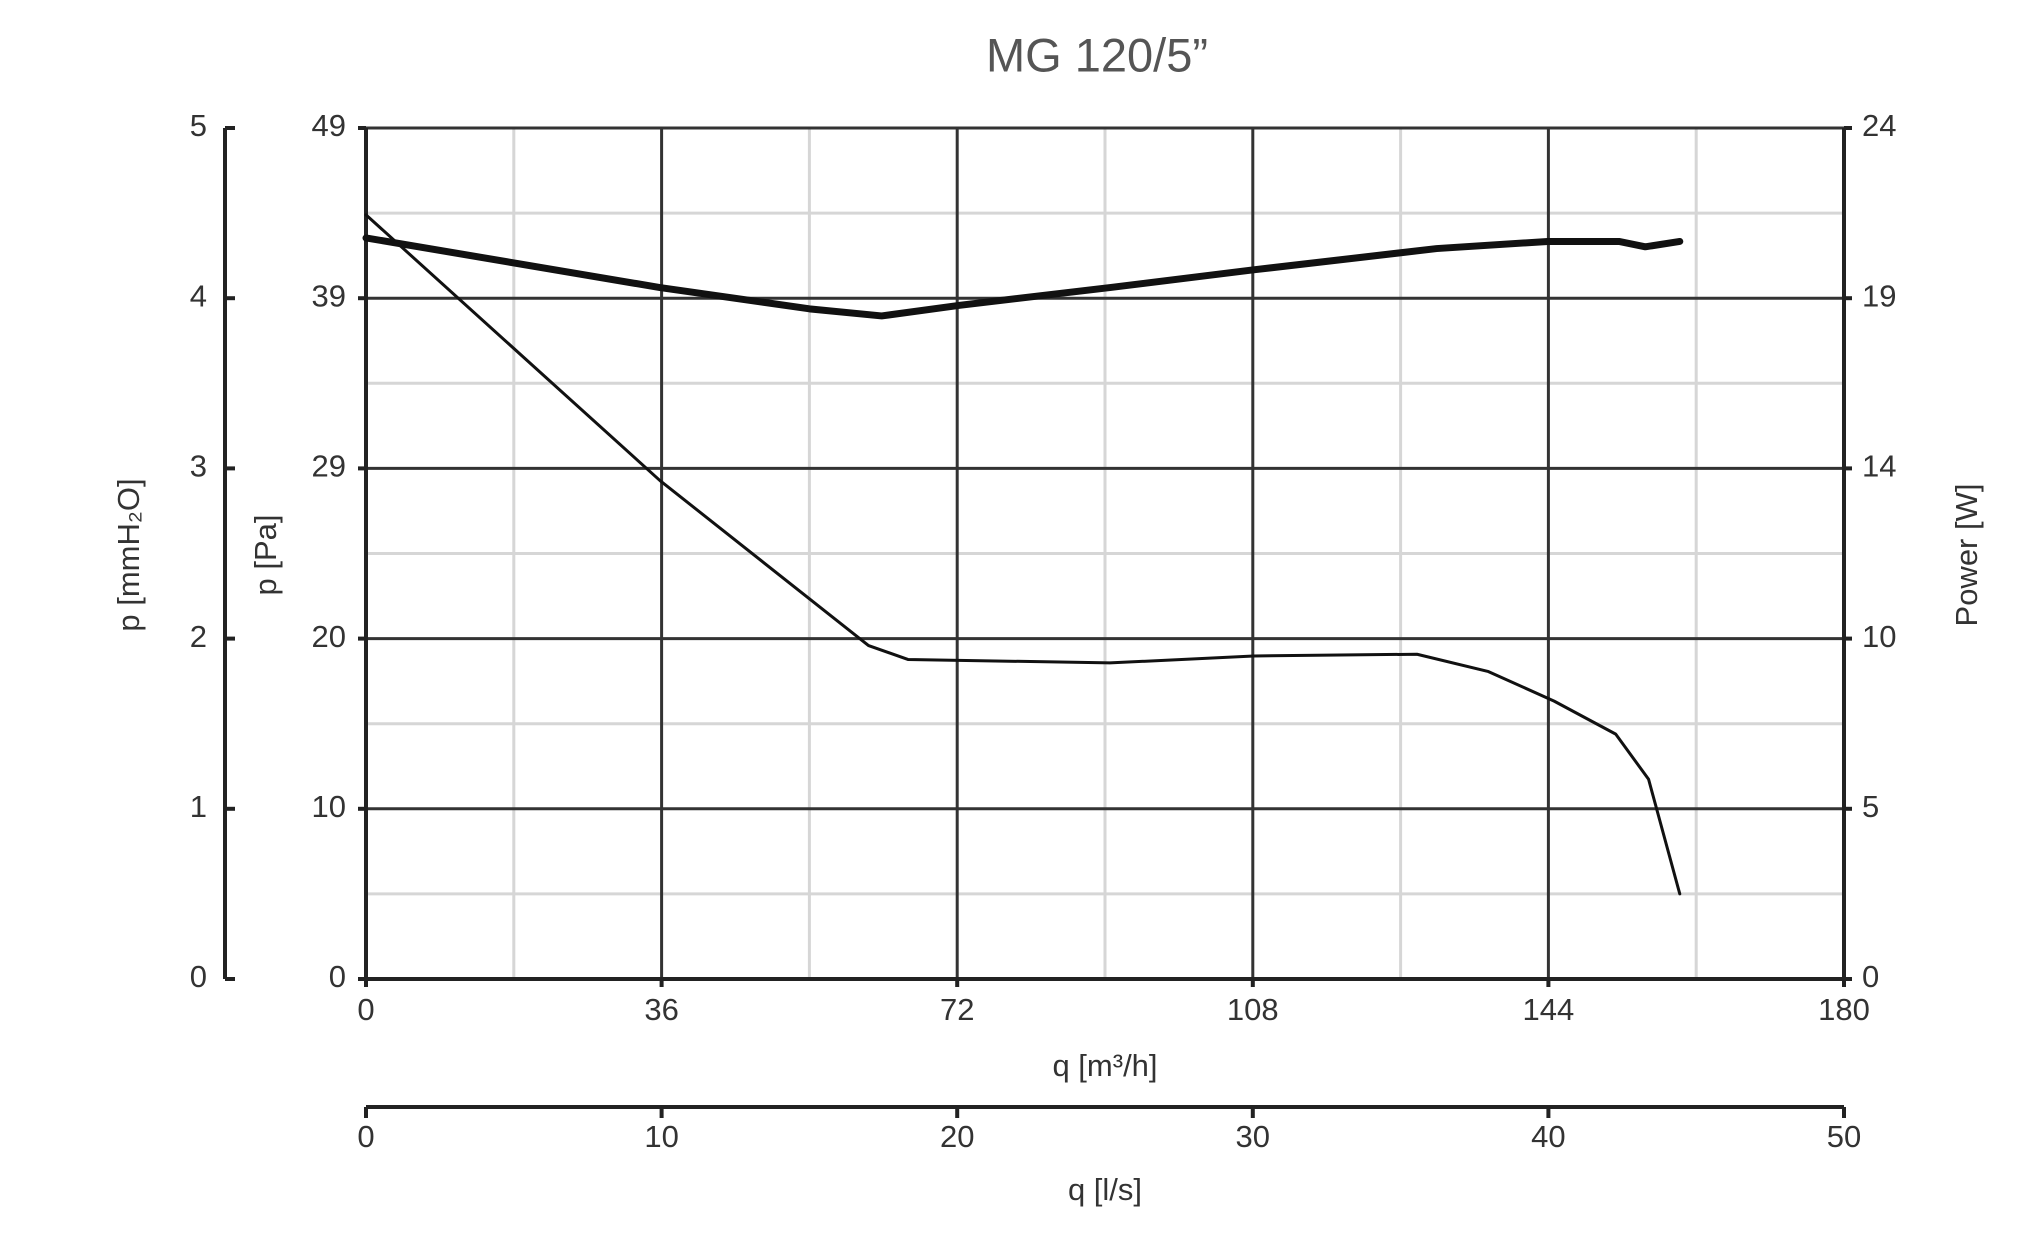 The height and width of the screenshot is (1254, 2037). What do you see at coordinates (329, 125) in the screenshot?
I see `y-tick-label: 49` at bounding box center [329, 125].